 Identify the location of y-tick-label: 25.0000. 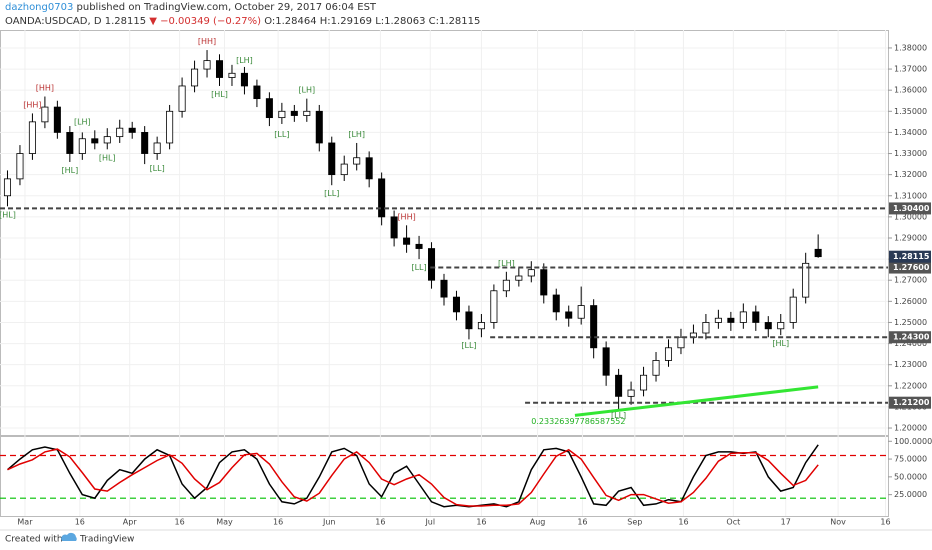
(910, 494).